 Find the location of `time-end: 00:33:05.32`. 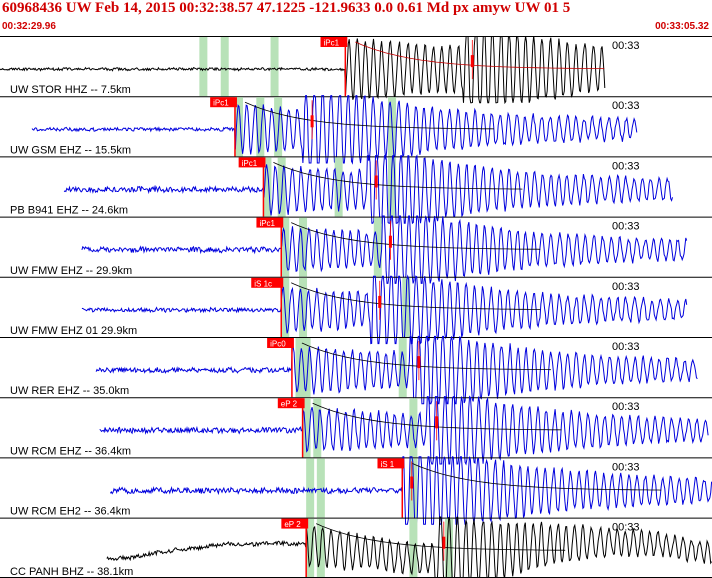

time-end: 00:33:05.32 is located at coordinates (682, 26).